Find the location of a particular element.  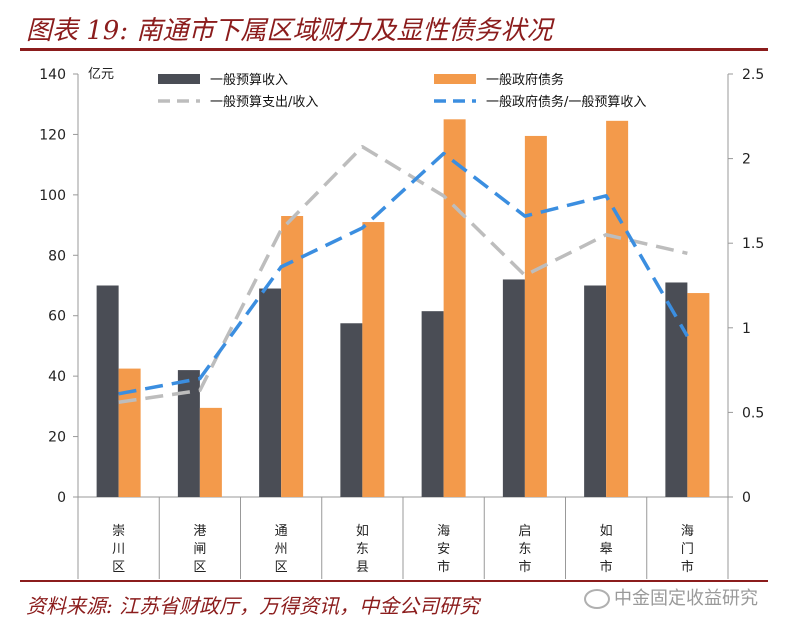

legend: 一般预算收入 一般政府债务 一般预算支出/收入 一般政府债务/一般预算收入 is located at coordinates (402, 91).